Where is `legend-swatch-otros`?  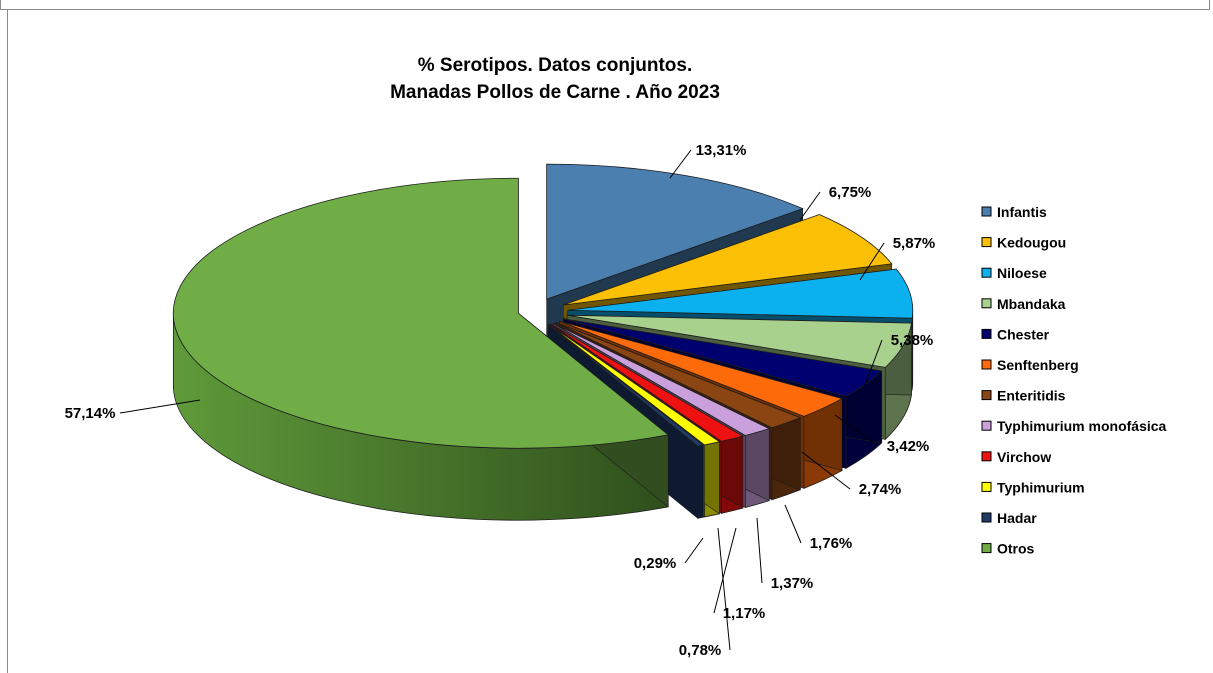
legend-swatch-otros is located at coordinates (986, 548).